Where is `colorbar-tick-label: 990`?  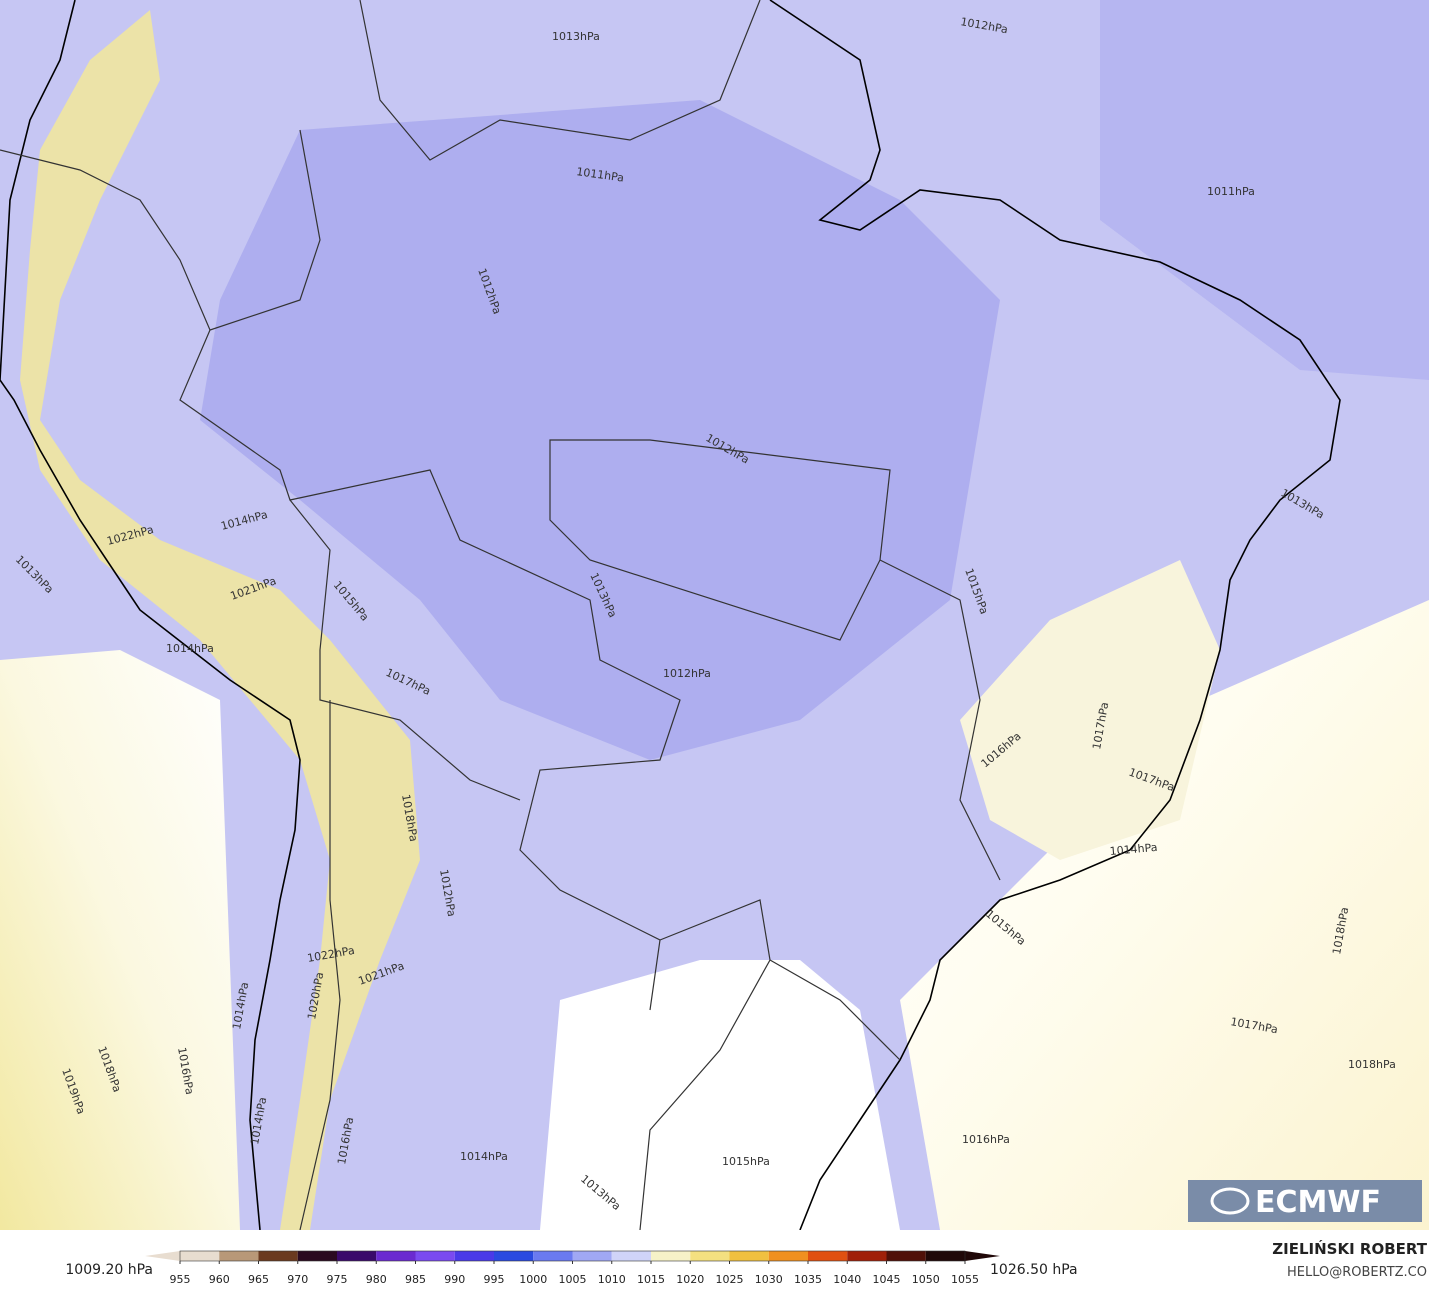
colorbar-tick-label: 990 is located at coordinates (454, 1279).